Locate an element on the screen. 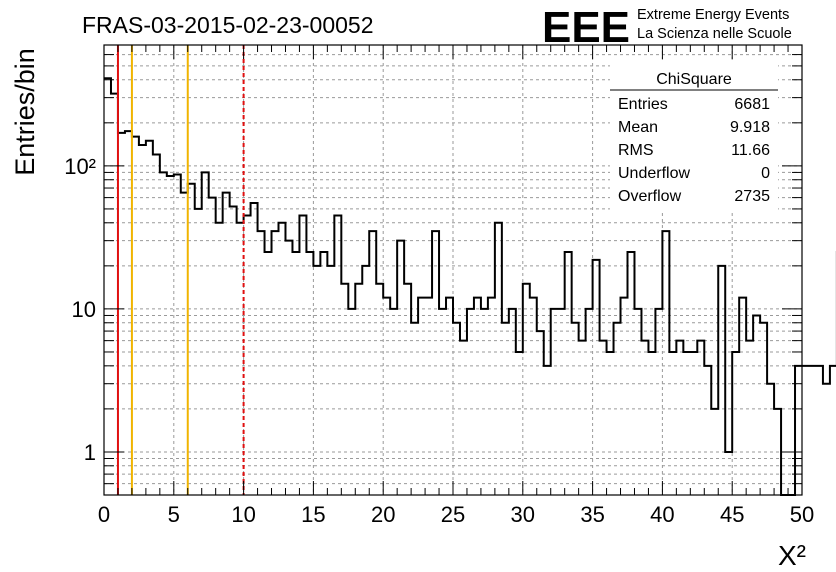 The height and width of the screenshot is (572, 836). x-tick-label: 0 is located at coordinates (104, 514).